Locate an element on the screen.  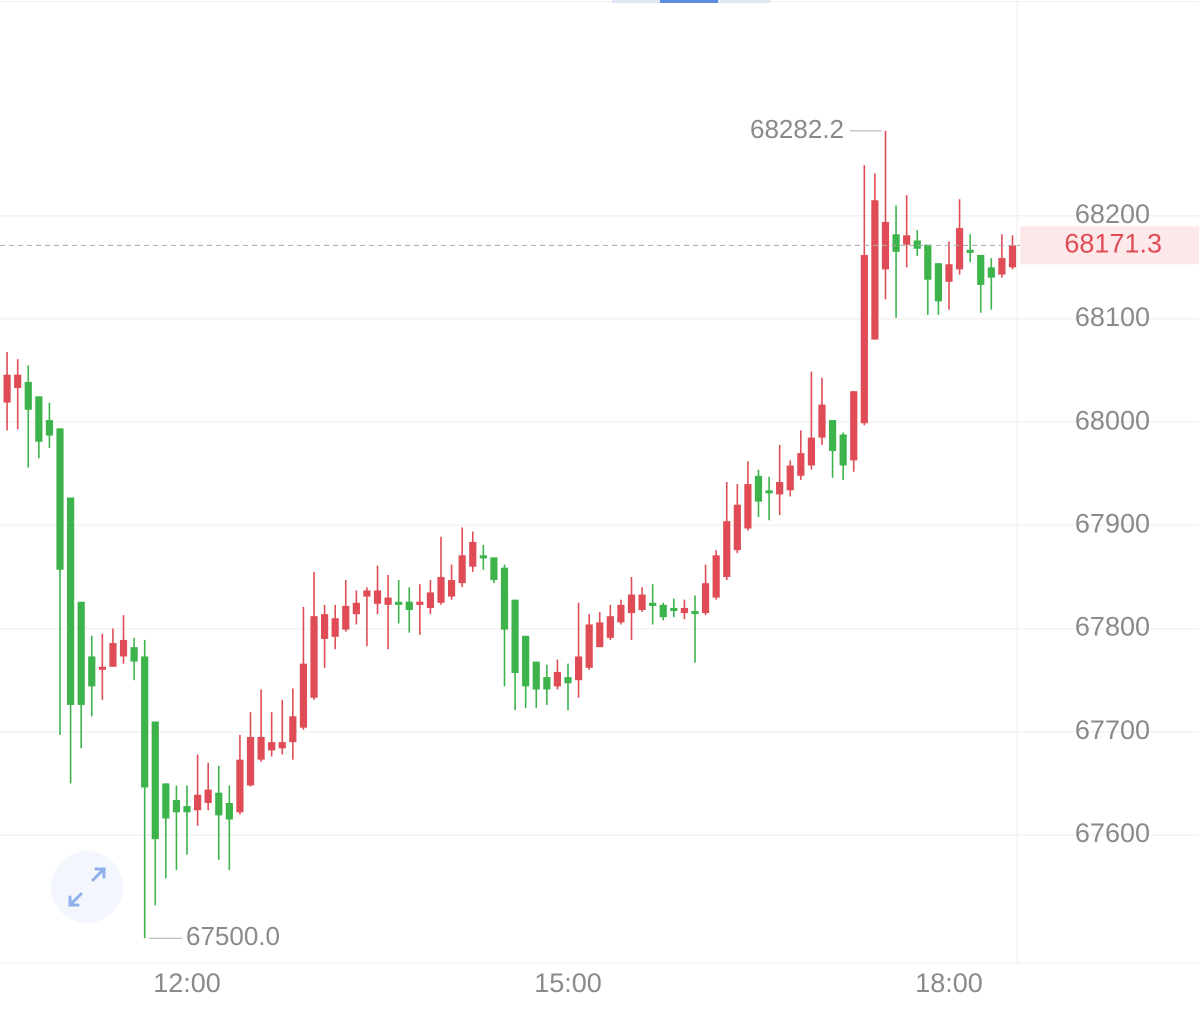
x-tick-label: 12:00 is located at coordinates (187, 983).